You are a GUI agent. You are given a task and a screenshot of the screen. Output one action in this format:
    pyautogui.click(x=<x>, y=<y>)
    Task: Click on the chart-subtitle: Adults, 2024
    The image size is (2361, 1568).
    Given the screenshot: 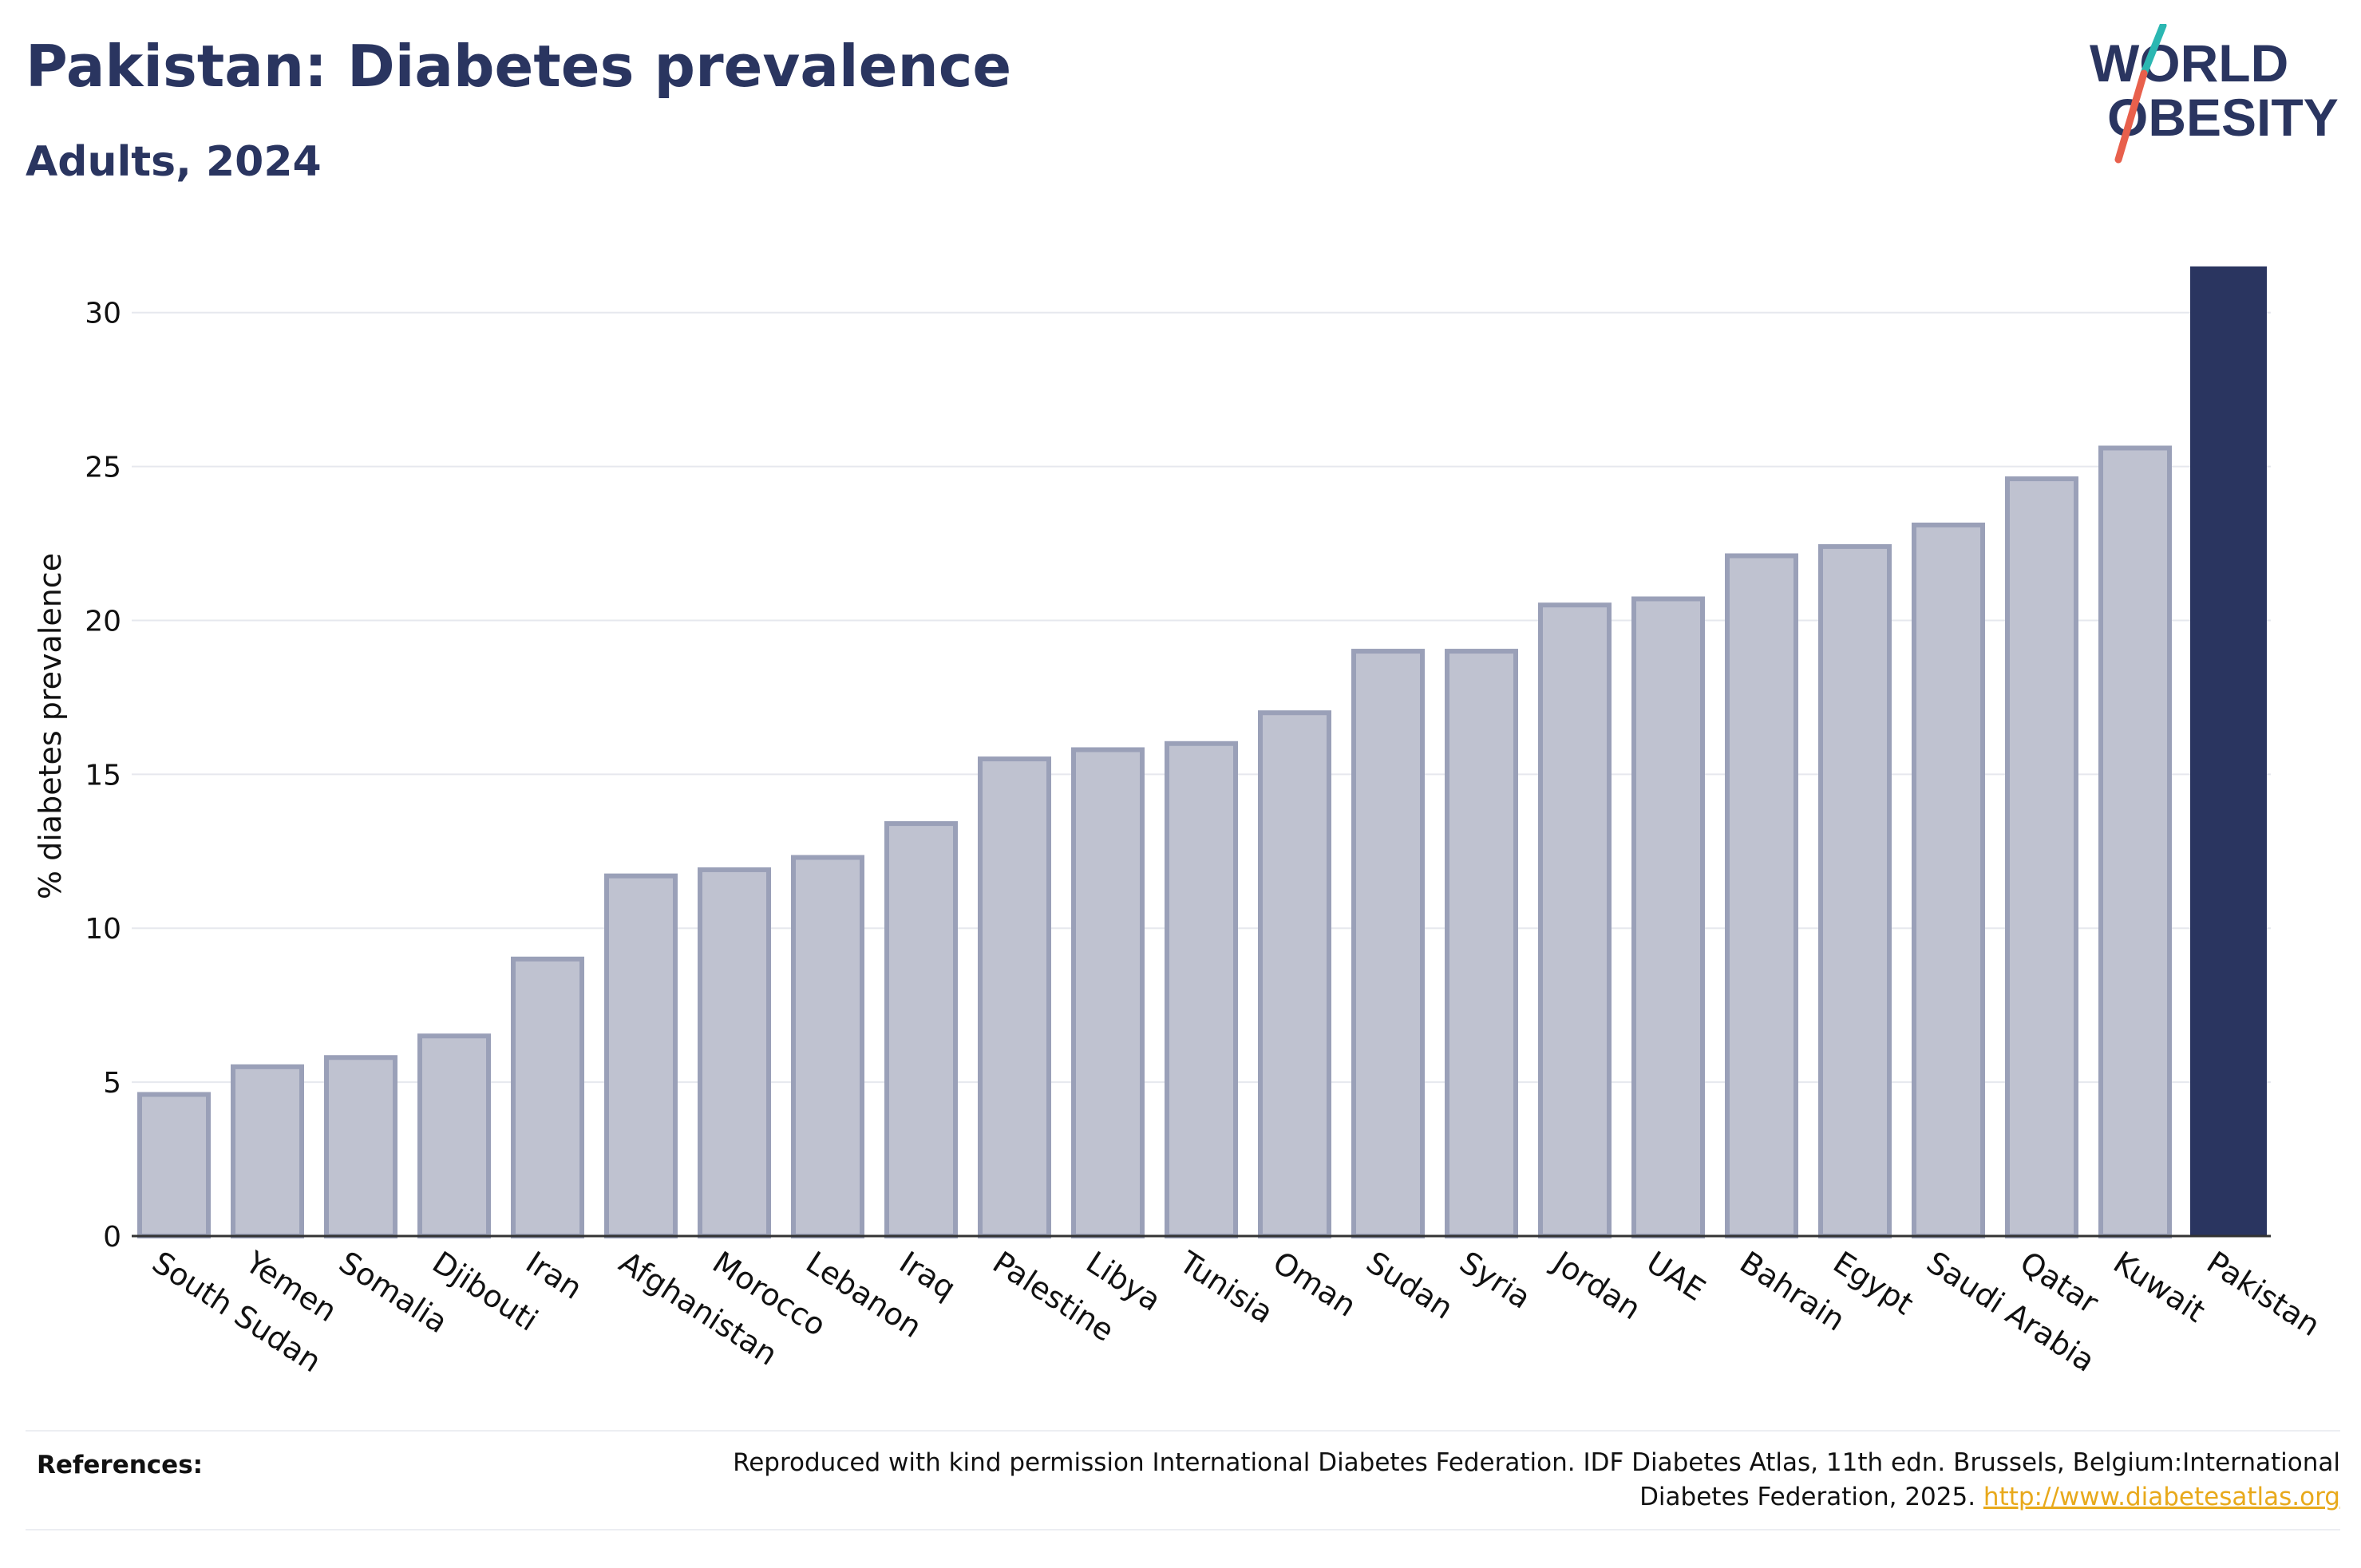 What is the action you would take?
    pyautogui.click(x=174, y=162)
    